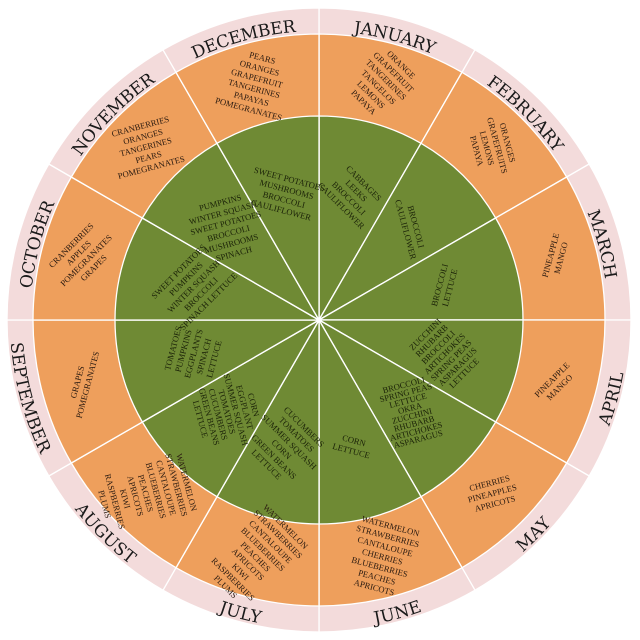 Image resolution: width=640 pixels, height=640 pixels. I want to click on veg-sector-may, so click(407, 408).